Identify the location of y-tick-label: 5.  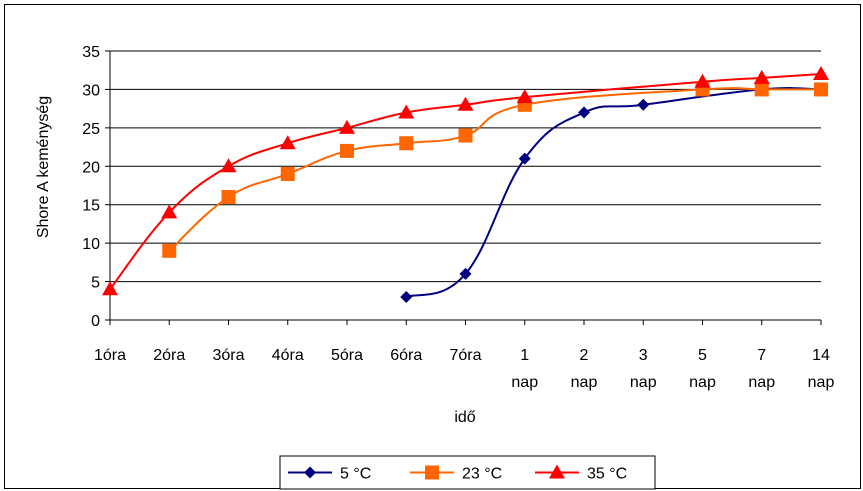
(95, 283).